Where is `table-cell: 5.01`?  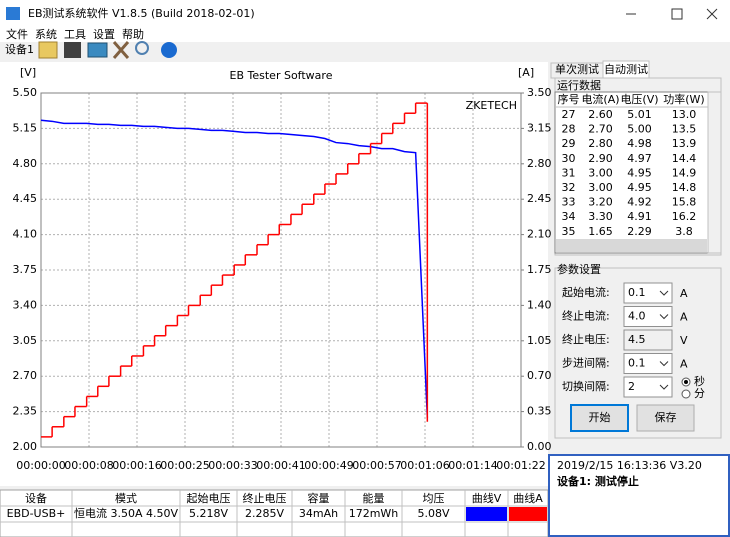 table-cell: 5.01 is located at coordinates (639, 114).